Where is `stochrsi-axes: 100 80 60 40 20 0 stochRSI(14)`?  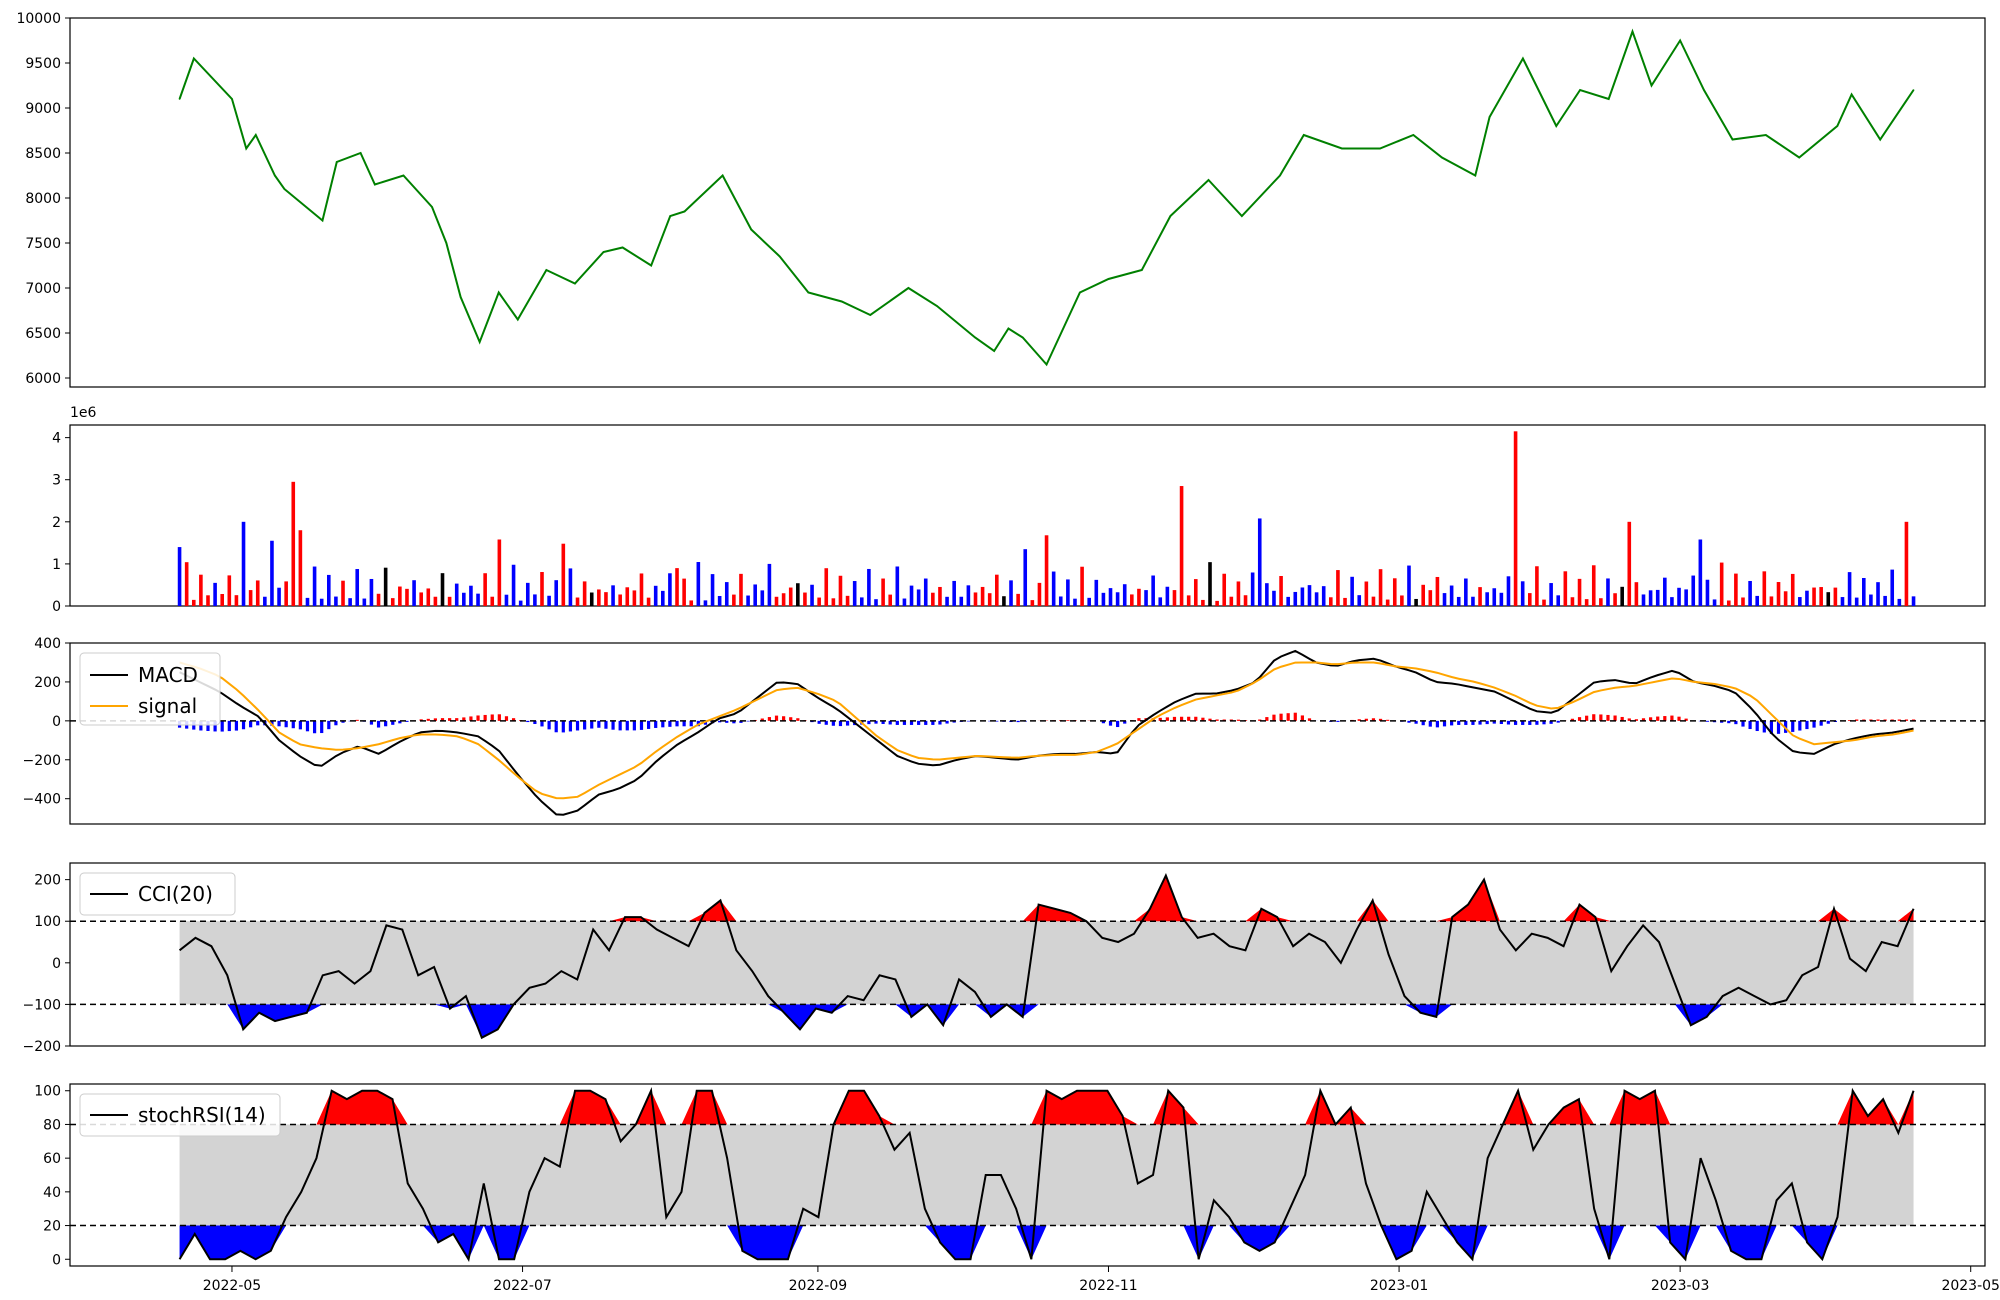
stochrsi-axes: 100 80 60 40 20 0 stochRSI(14) is located at coordinates (1010, 1175).